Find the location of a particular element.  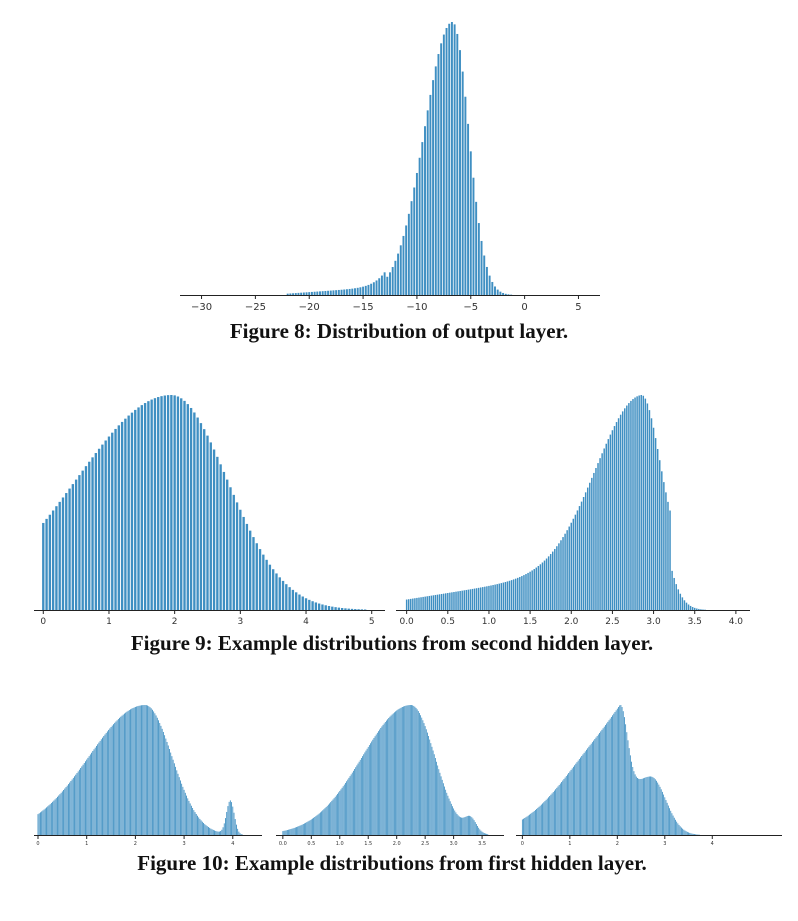

fig10c-tick-label: 2 is located at coordinates (617, 844).